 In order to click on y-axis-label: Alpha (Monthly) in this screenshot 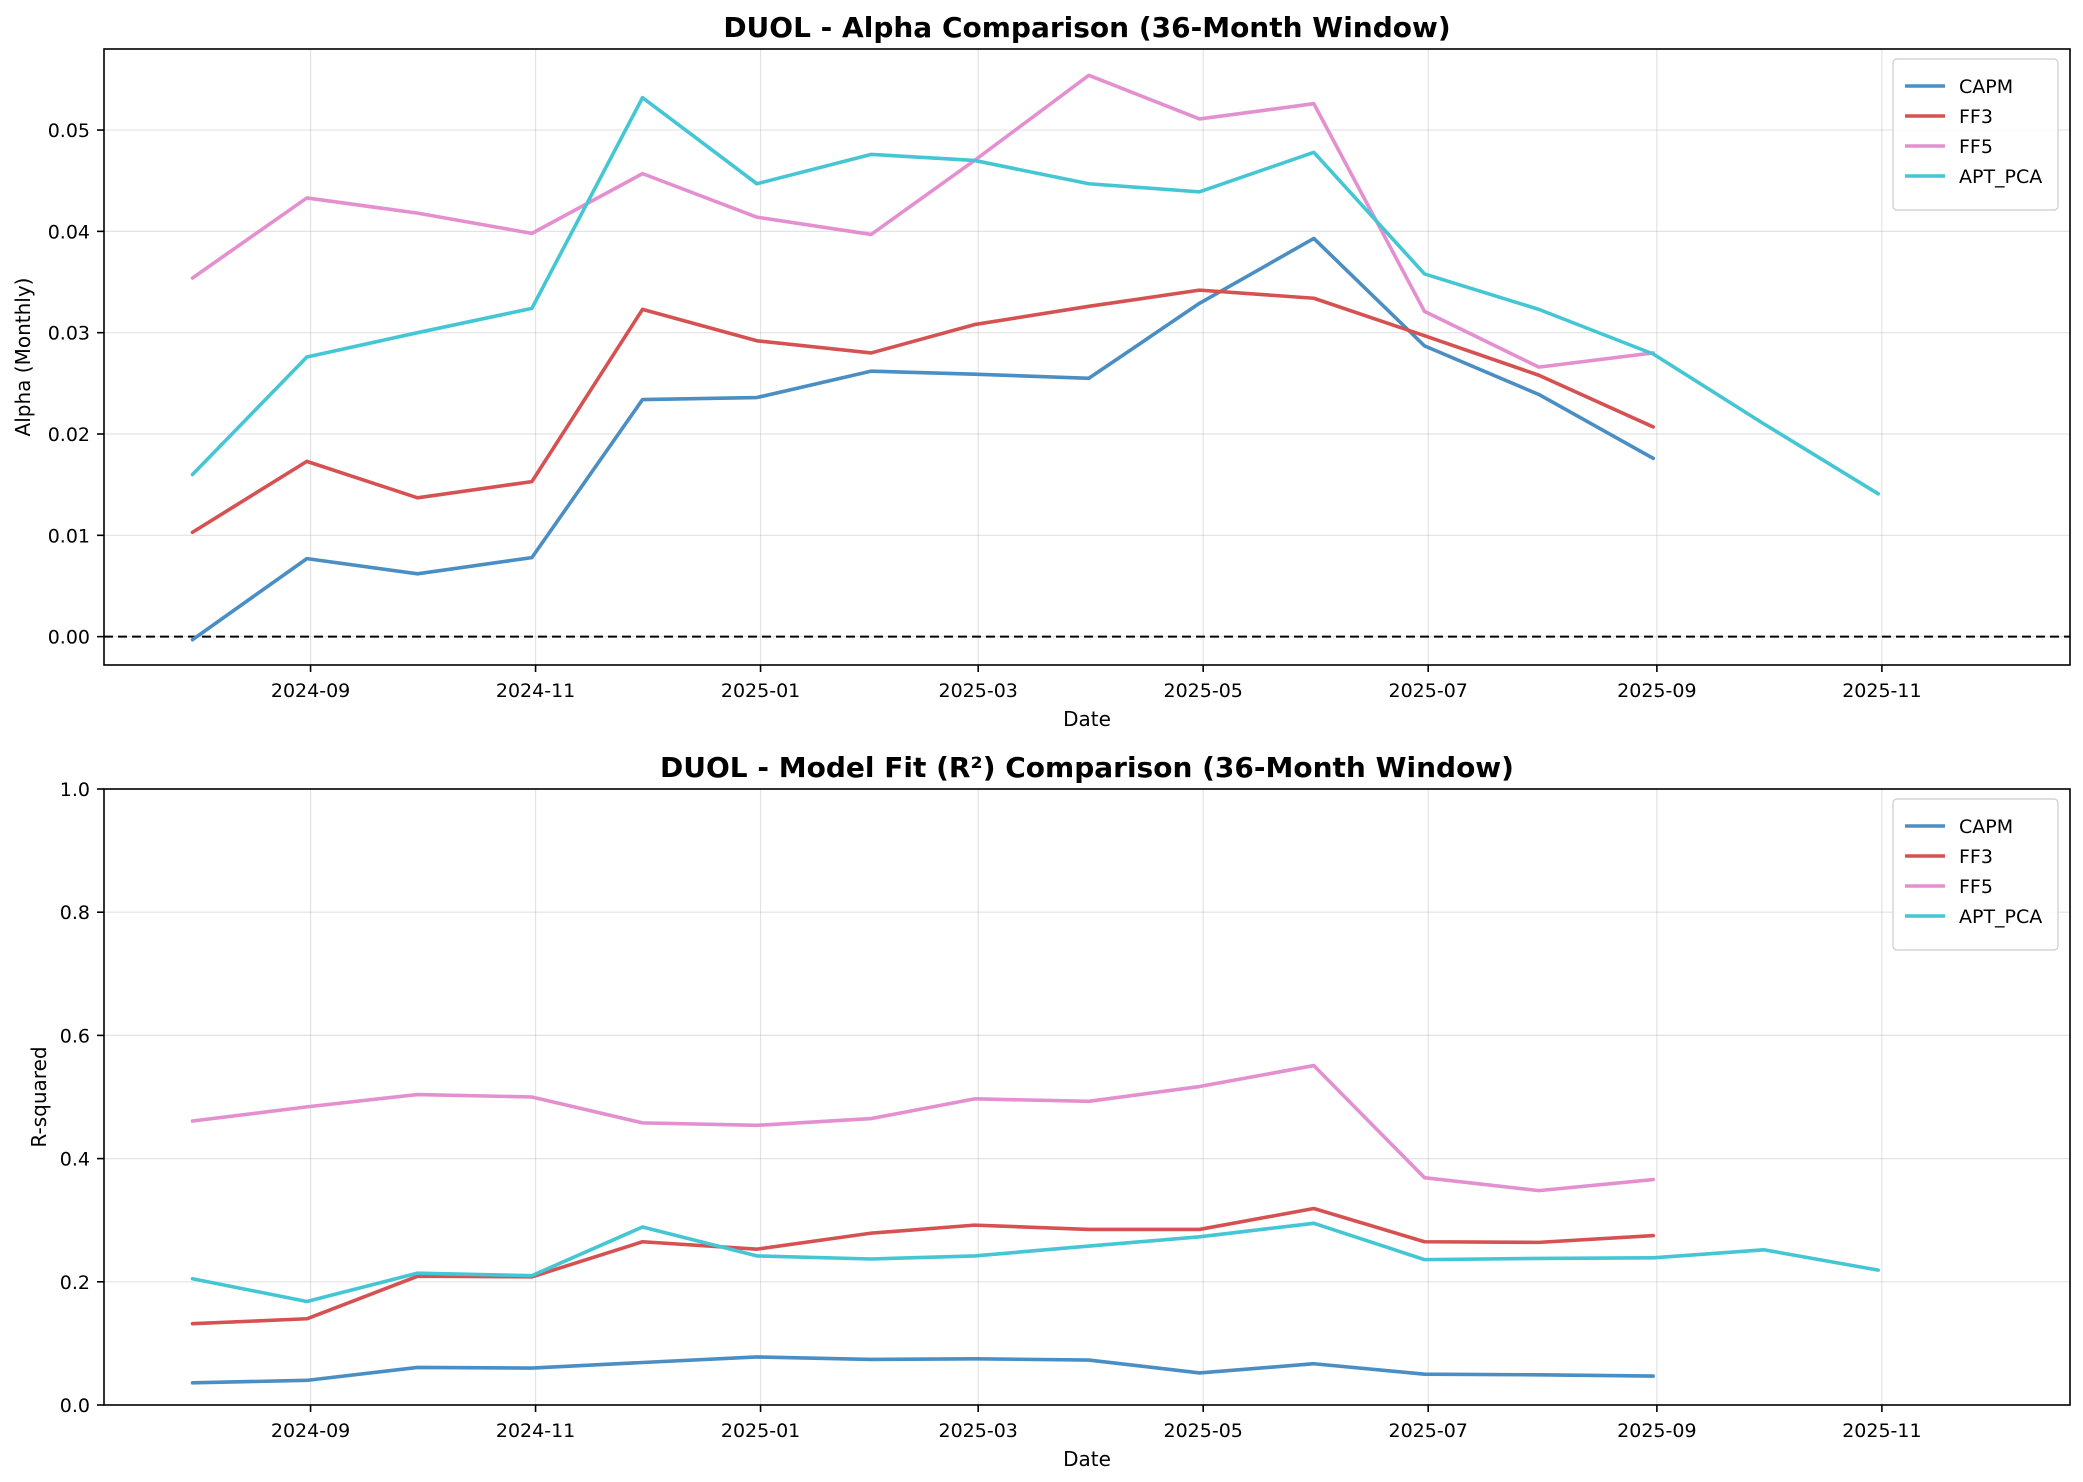, I will do `click(23, 357)`.